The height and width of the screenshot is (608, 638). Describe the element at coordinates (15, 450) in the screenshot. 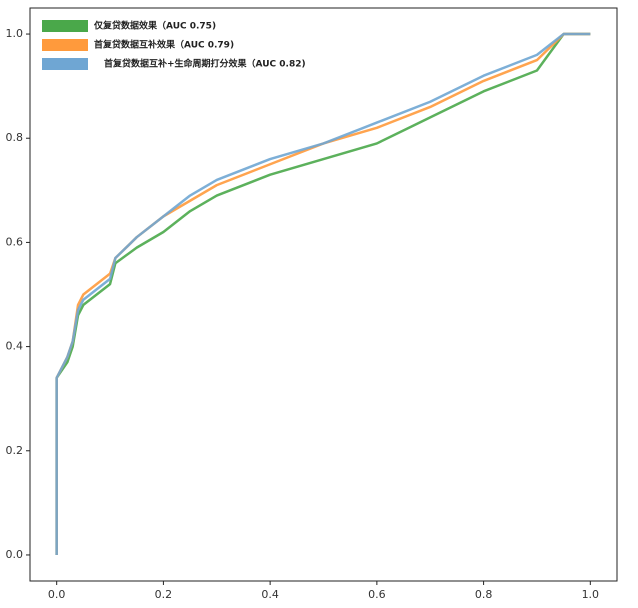

I see `y-tick-label: 0.2` at that location.